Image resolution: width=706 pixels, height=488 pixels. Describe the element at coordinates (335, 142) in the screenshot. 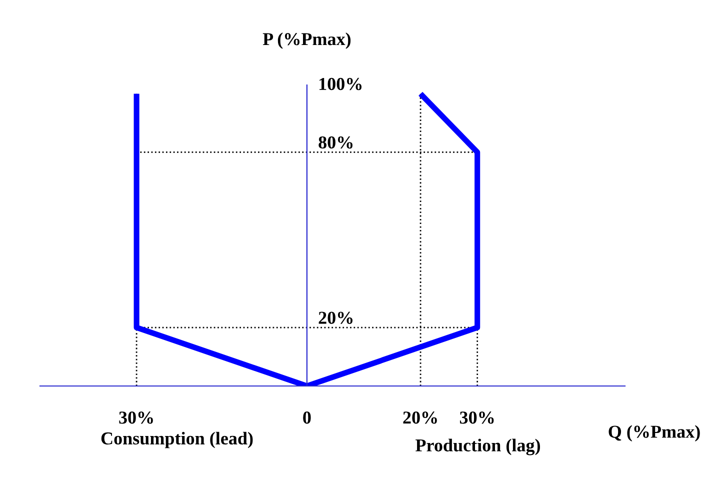

I see `y-tick-label: 80%` at that location.